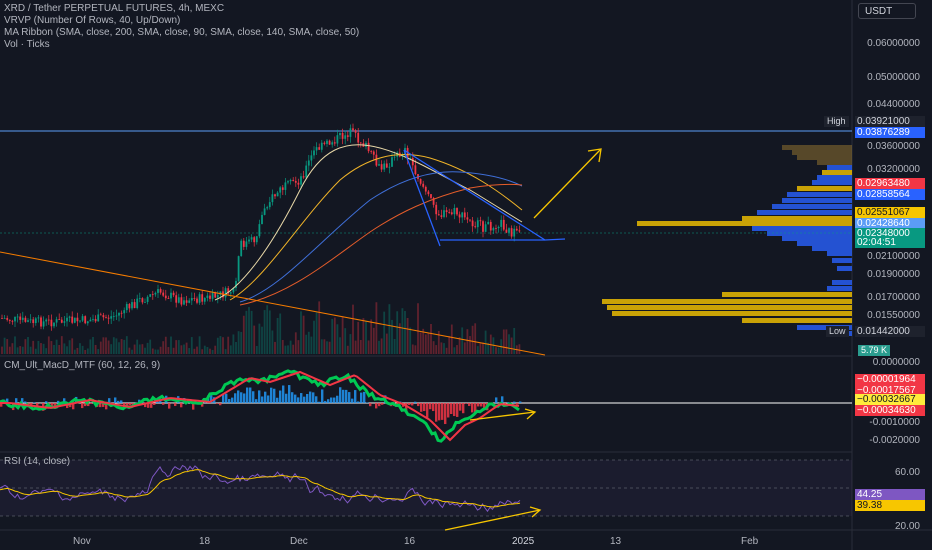  Describe the element at coordinates (27, 44) in the screenshot. I see `indicator-volume: Vol · Ticks` at that location.